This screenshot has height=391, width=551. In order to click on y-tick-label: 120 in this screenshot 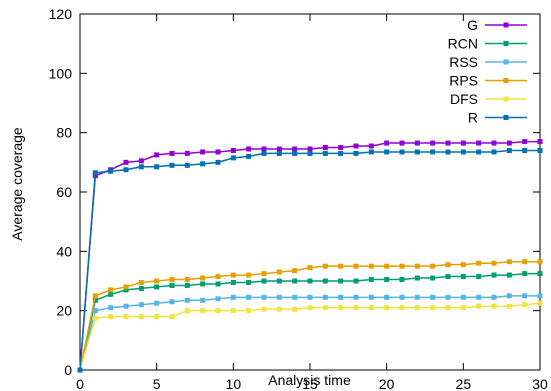, I will do `click(61, 14)`.